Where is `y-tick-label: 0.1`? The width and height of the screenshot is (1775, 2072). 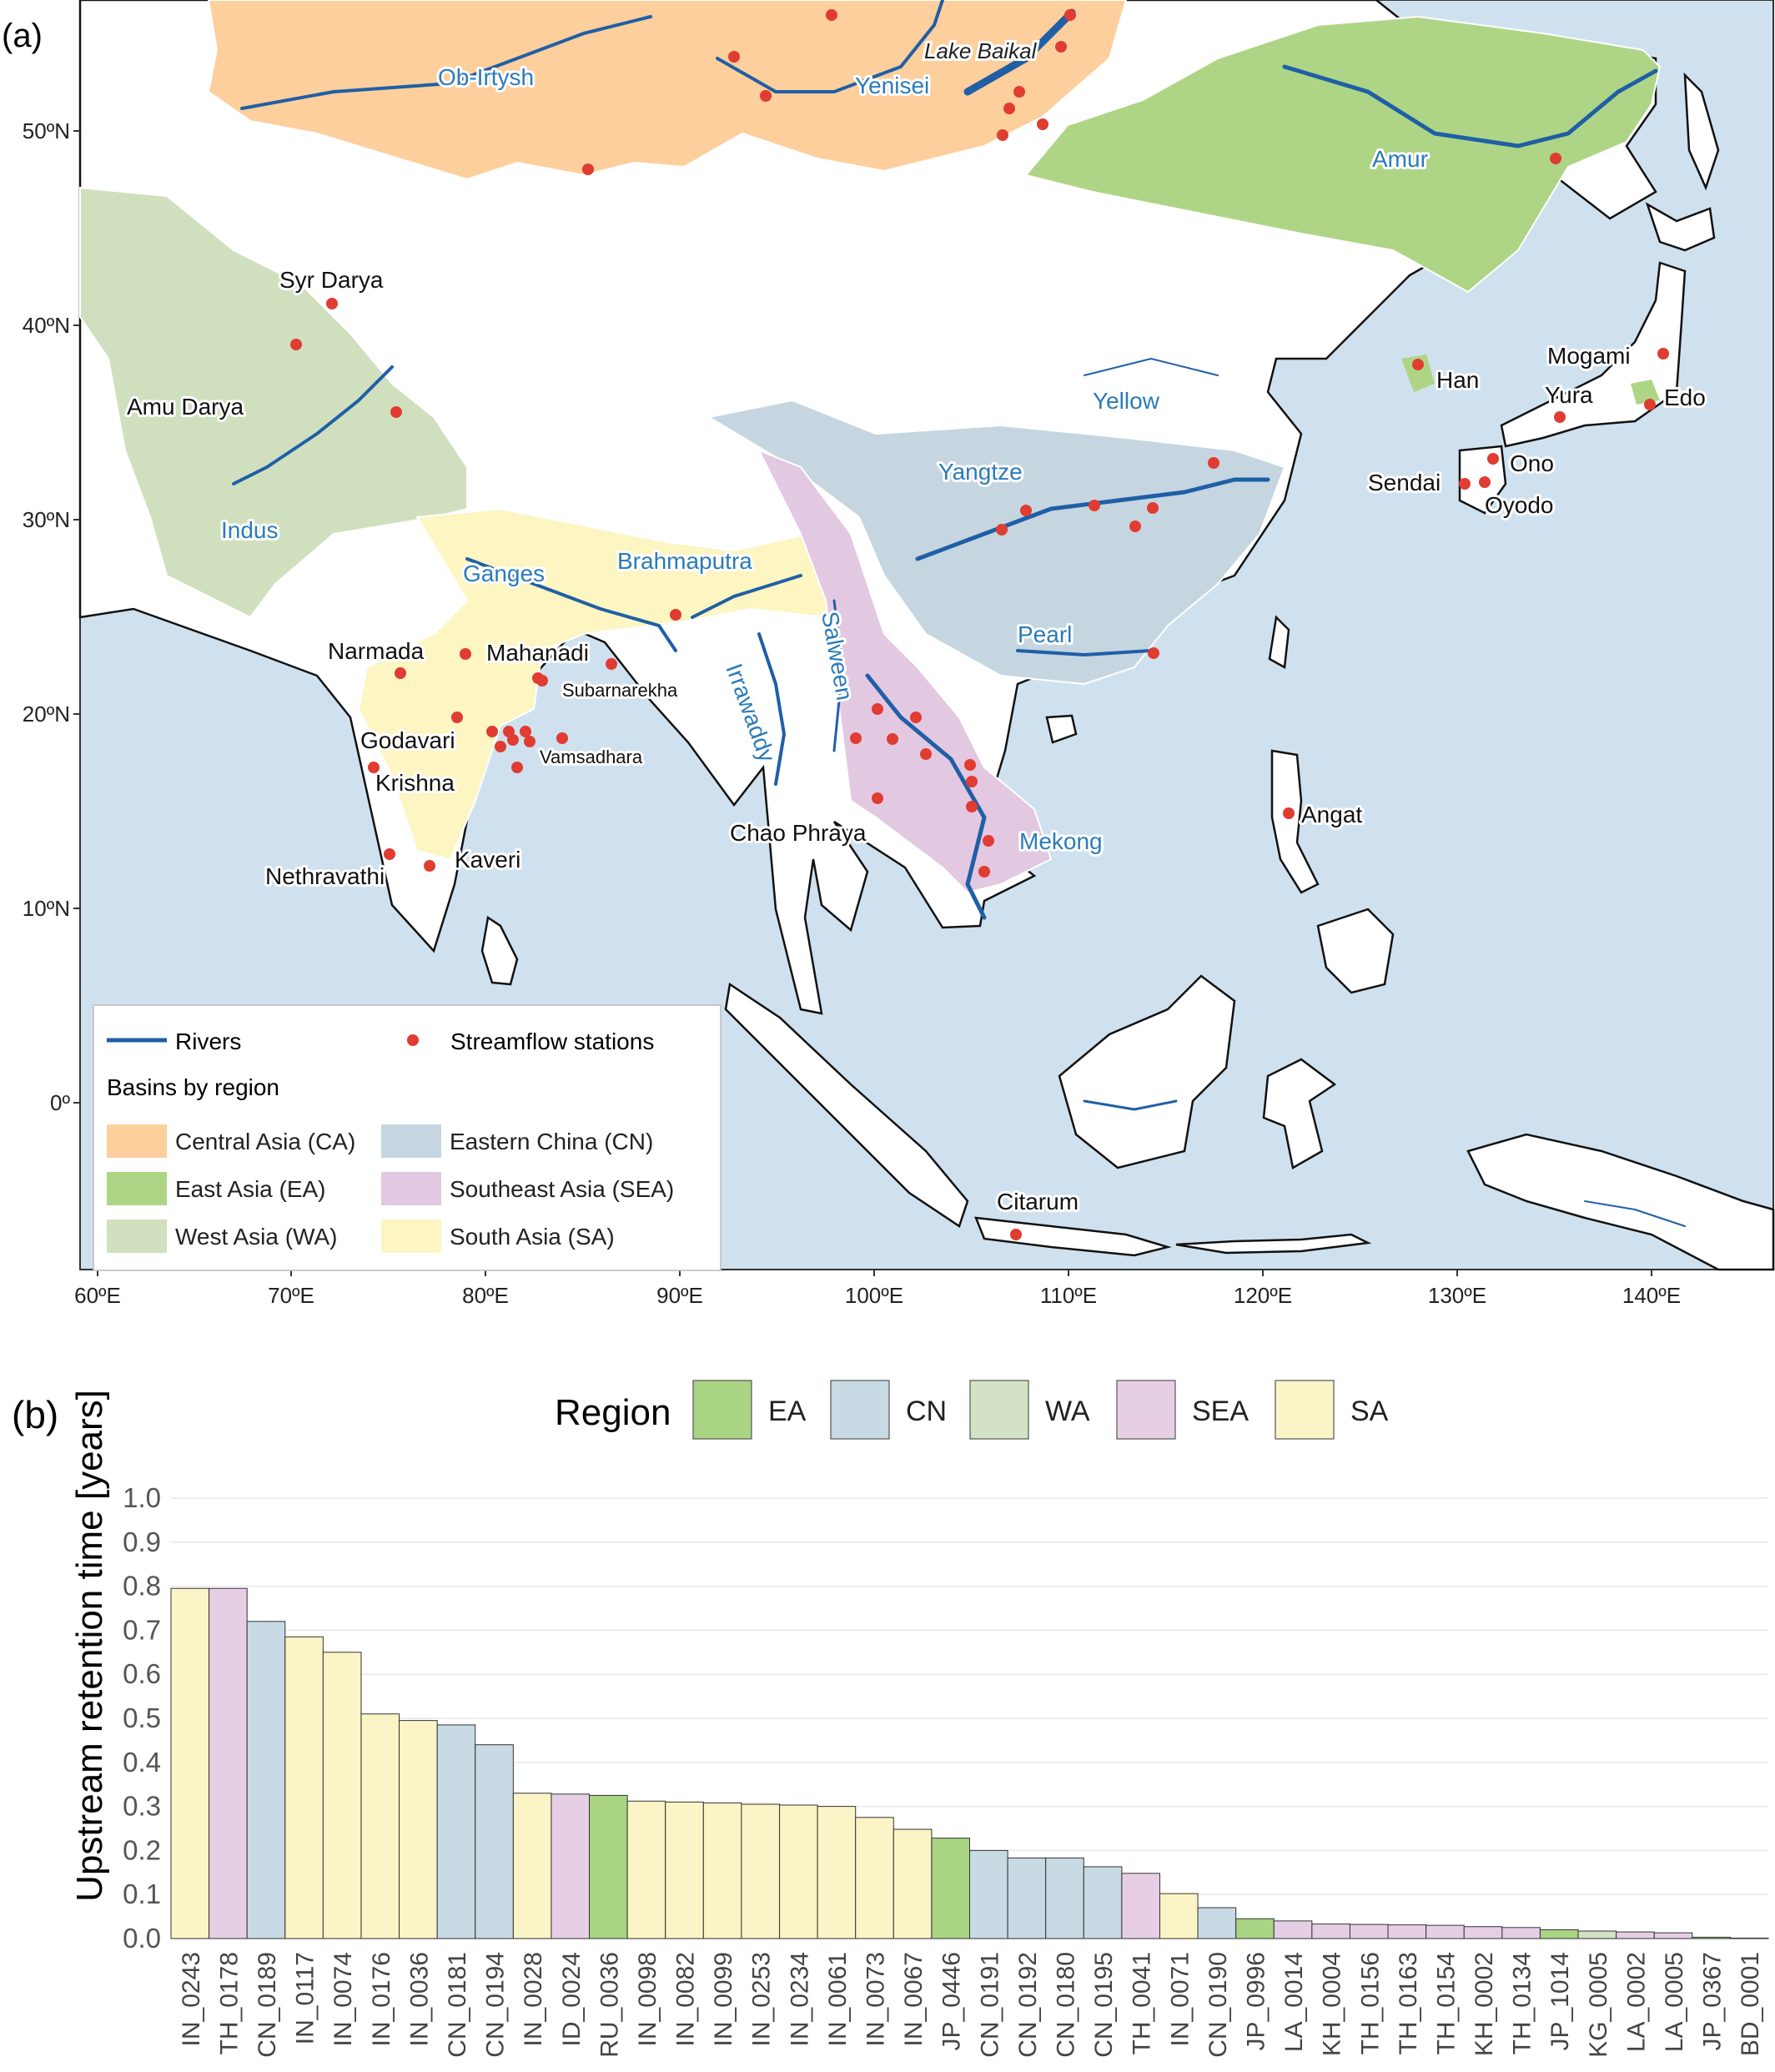 y-tick-label: 0.1 is located at coordinates (142, 1893).